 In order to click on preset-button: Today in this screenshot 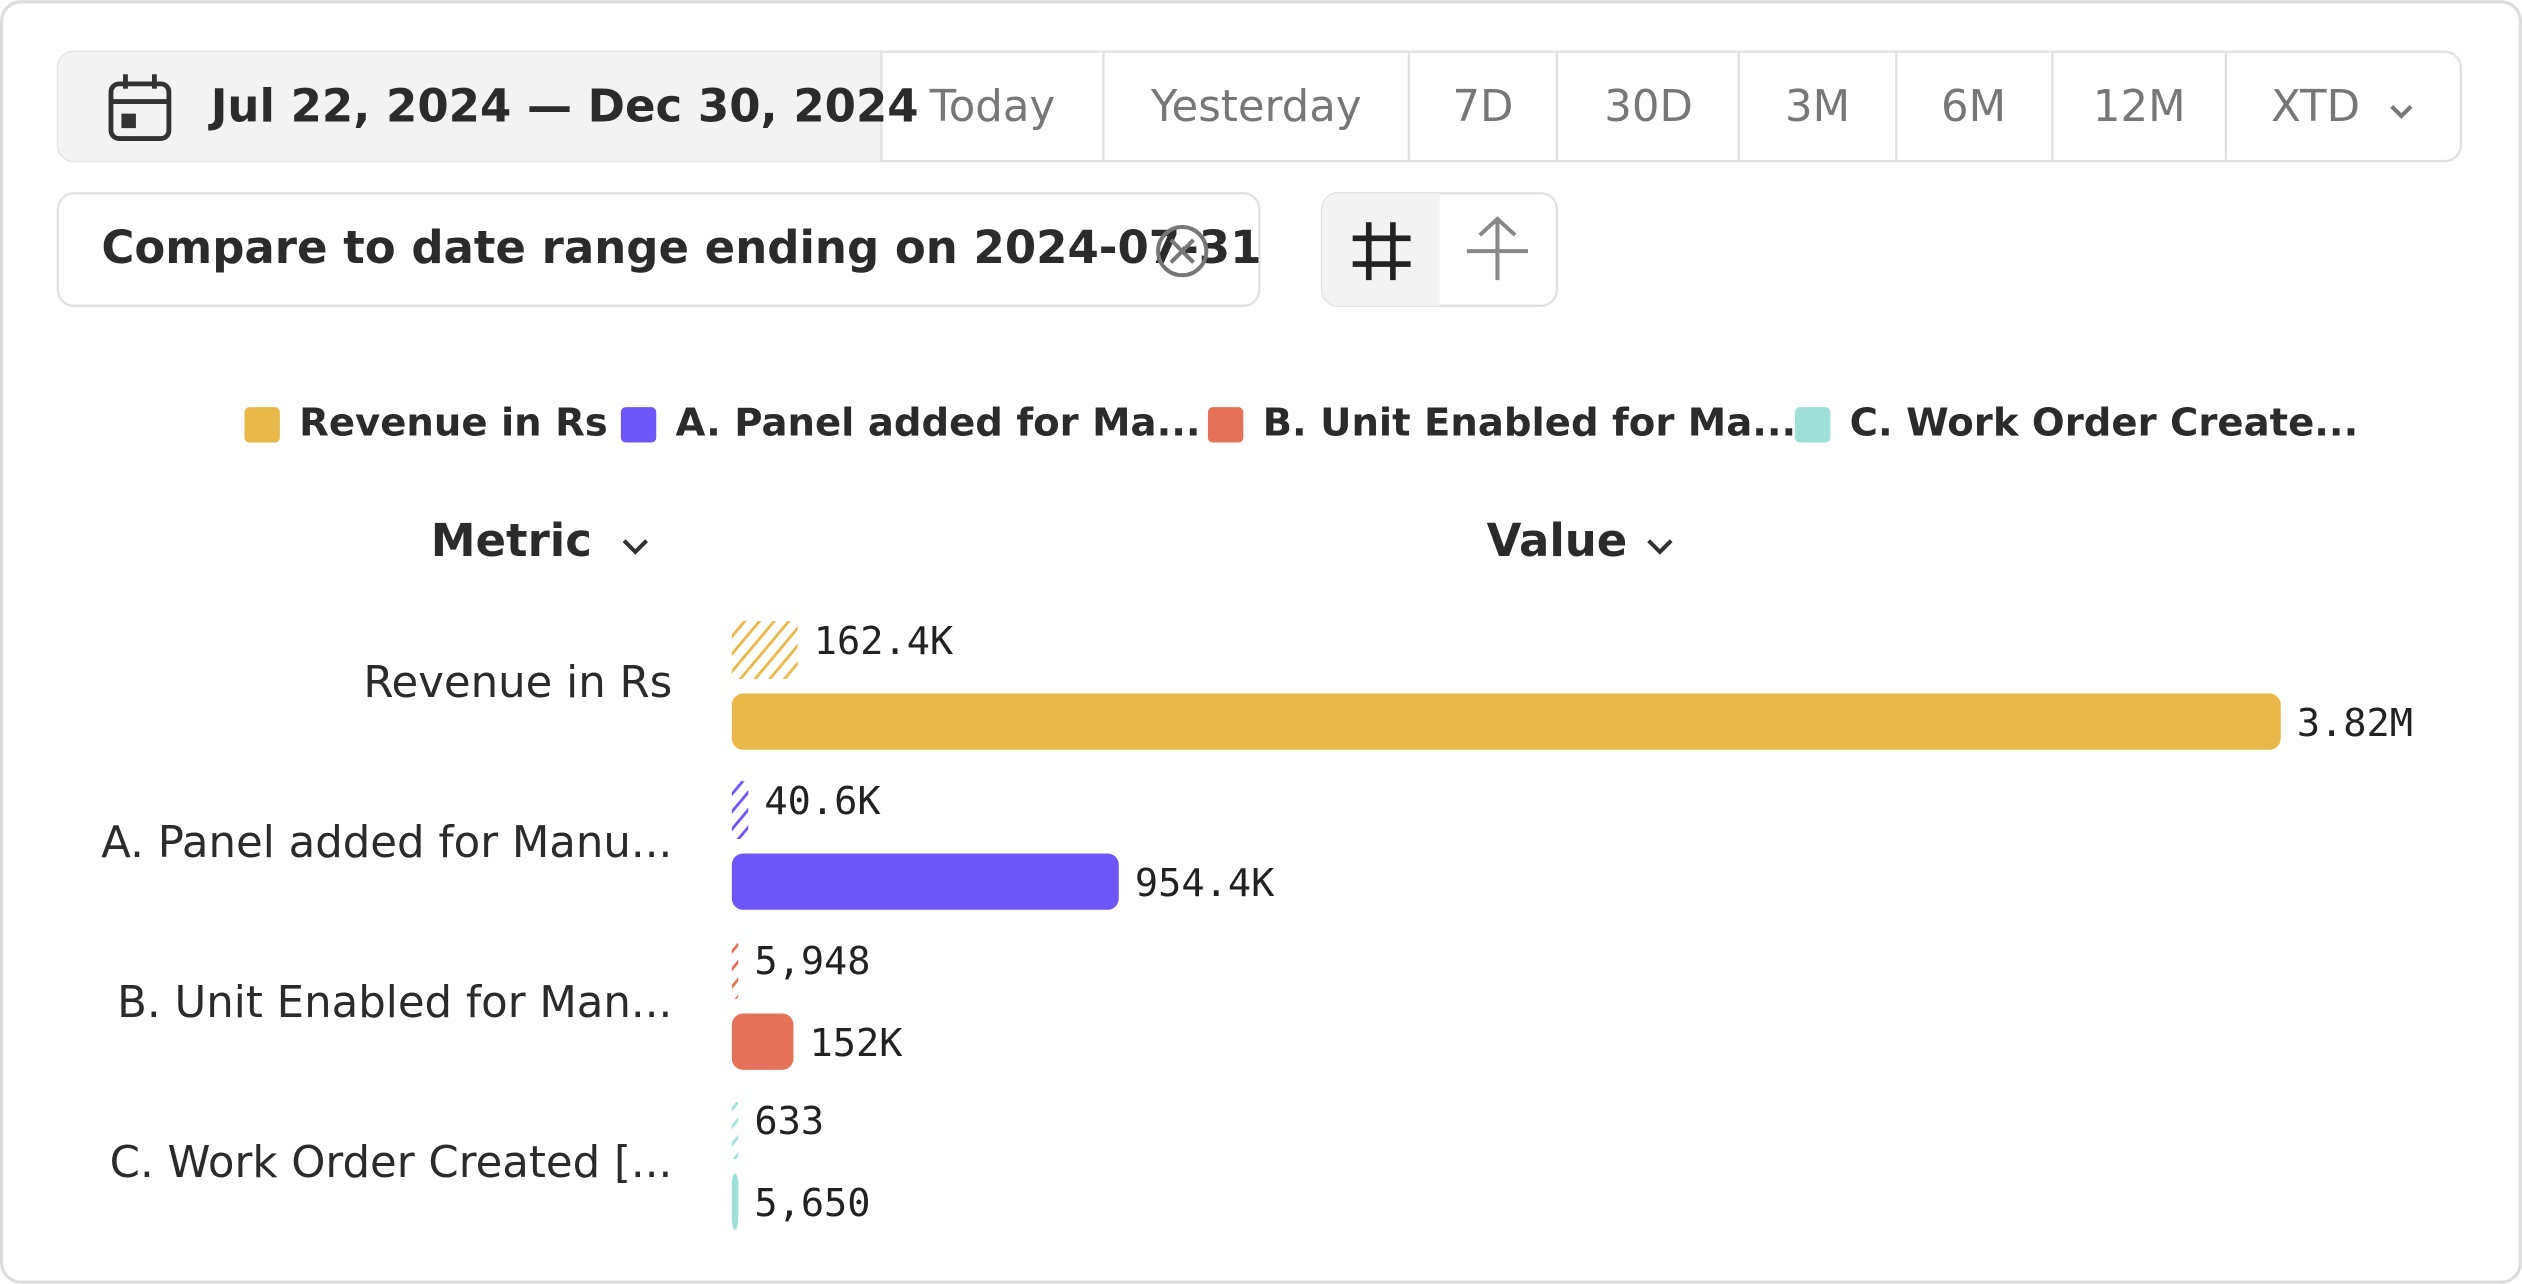, I will do `click(992, 107)`.